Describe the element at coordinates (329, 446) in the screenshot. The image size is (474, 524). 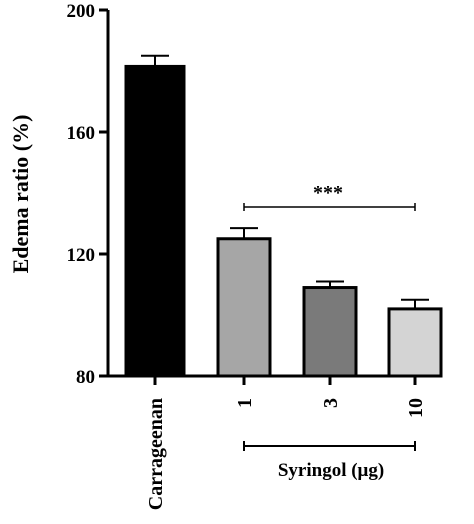
I see `group-bracket` at that location.